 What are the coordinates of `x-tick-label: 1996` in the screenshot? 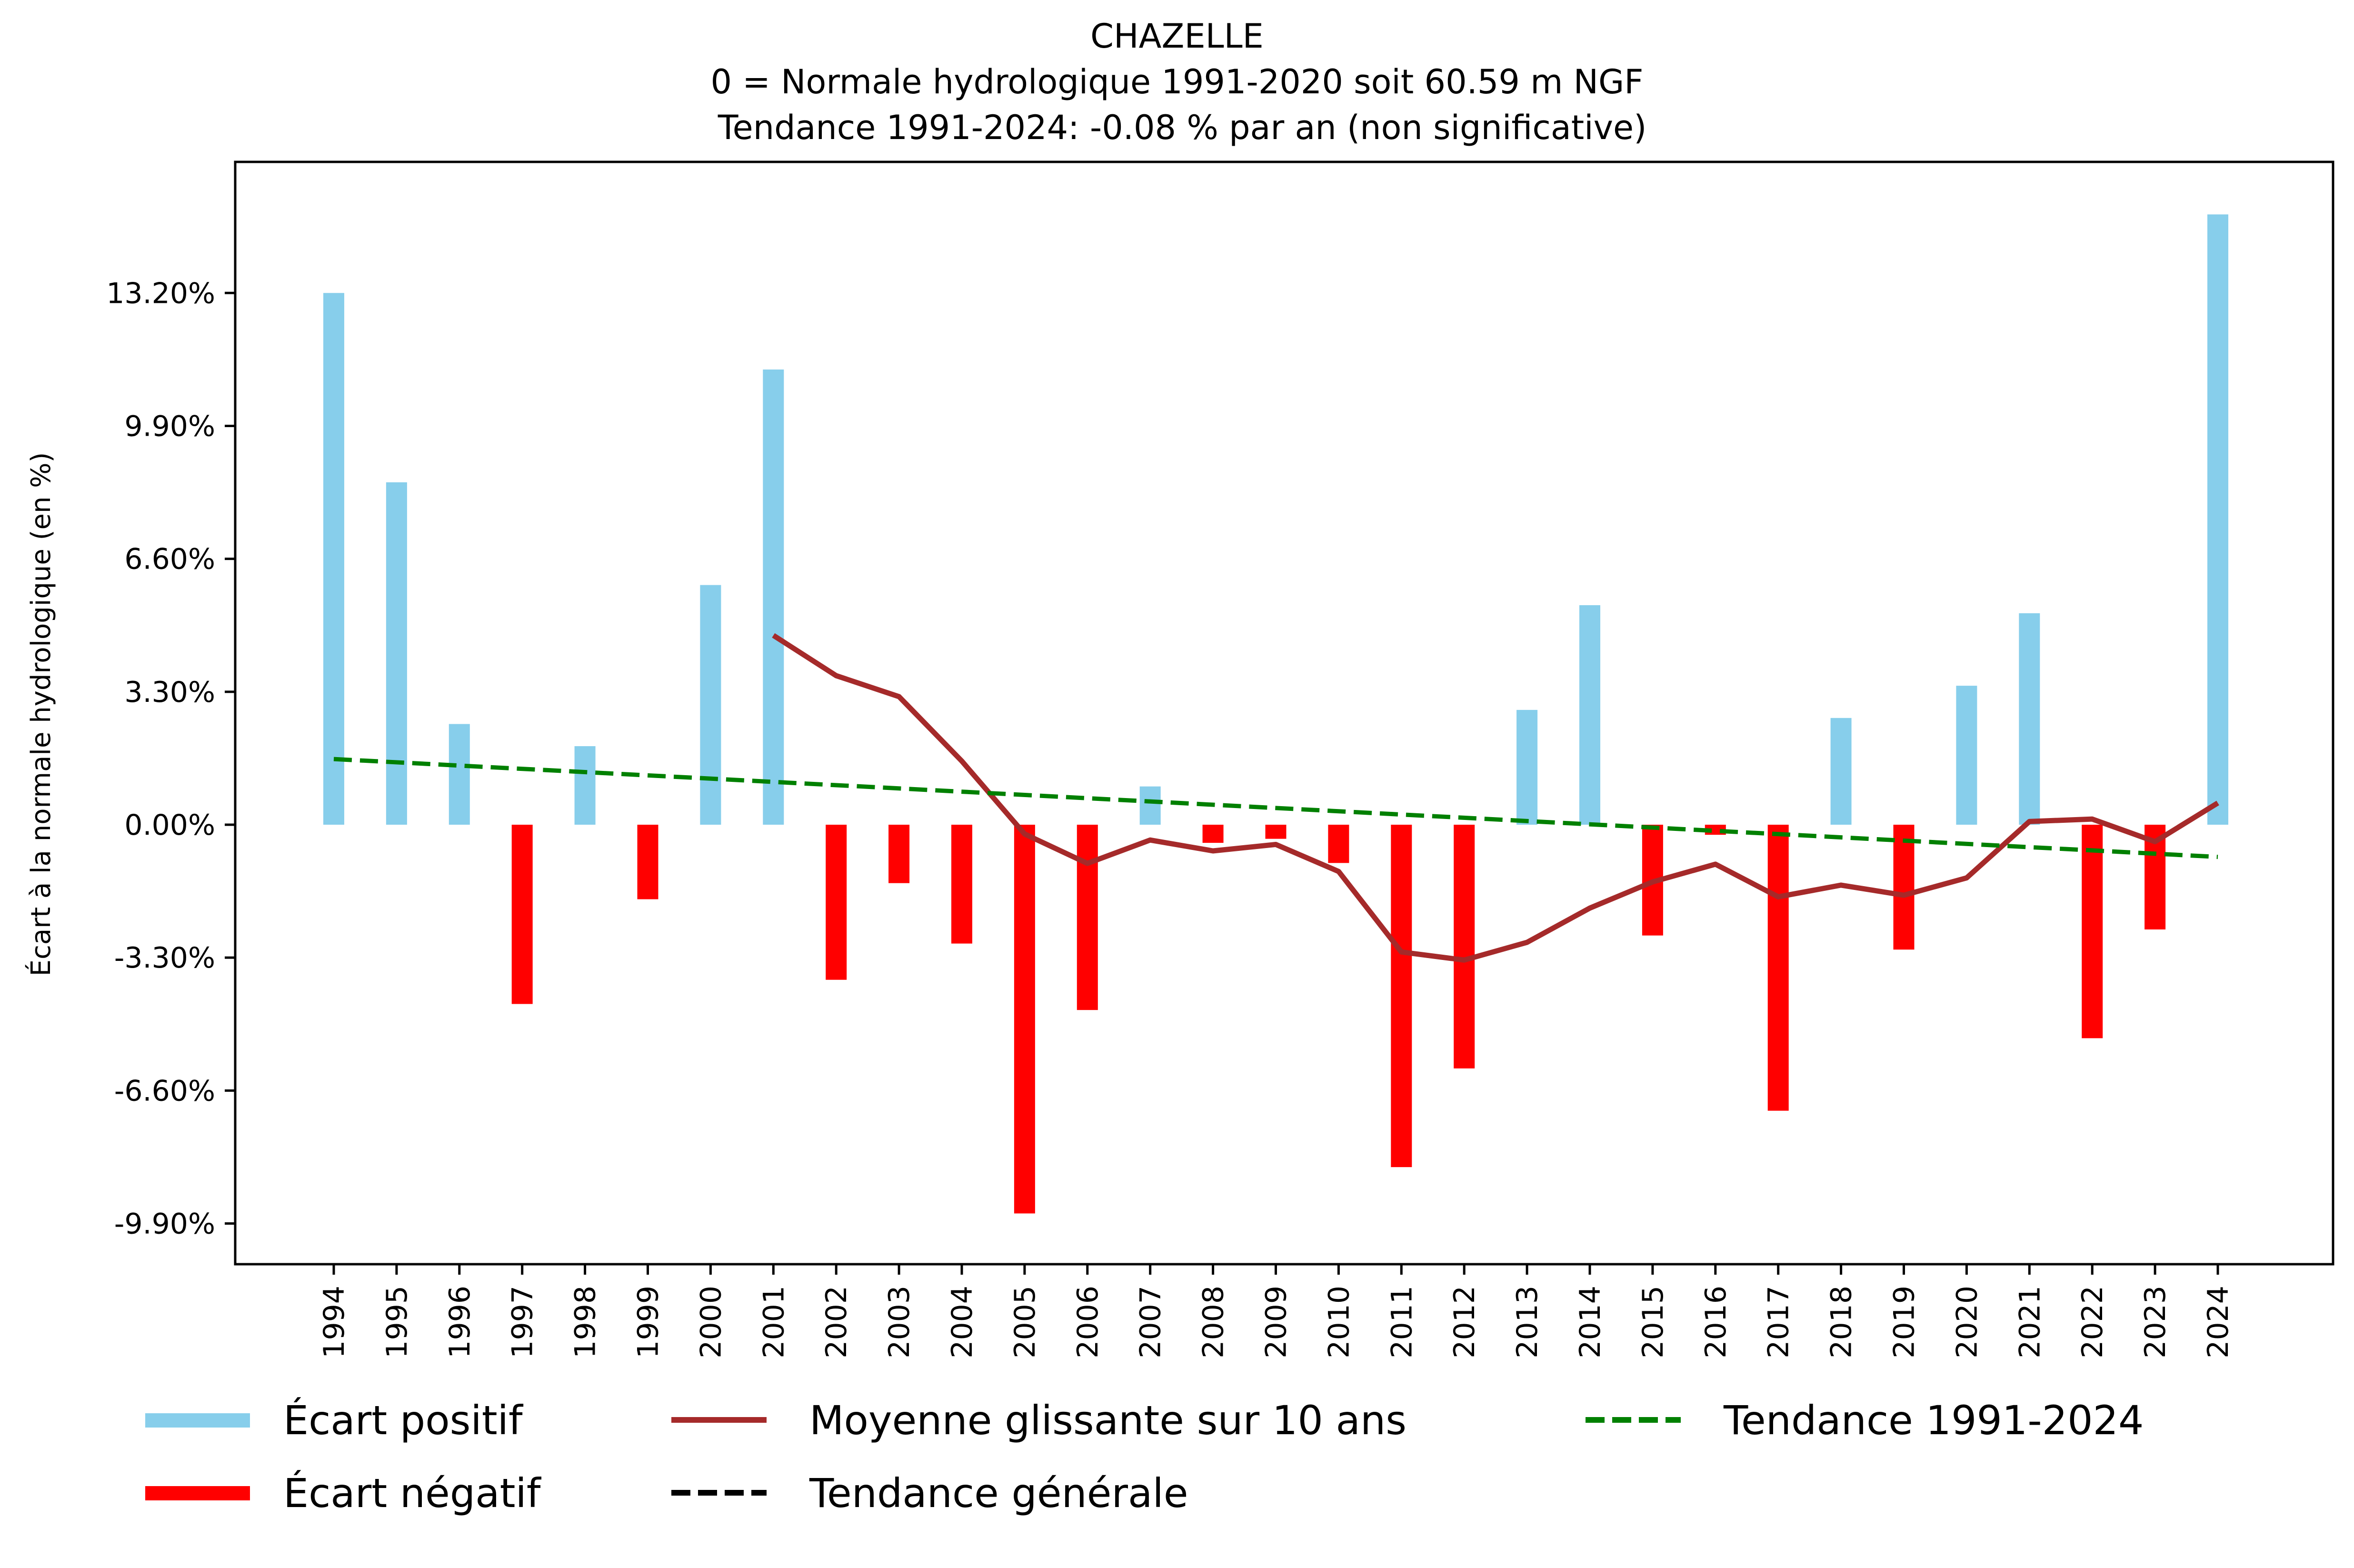 It's located at (460, 1322).